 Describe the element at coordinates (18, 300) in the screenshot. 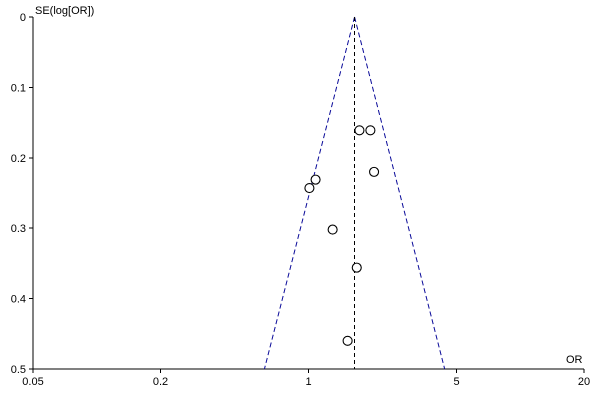

I see `y-tick-label: 0.4` at that location.